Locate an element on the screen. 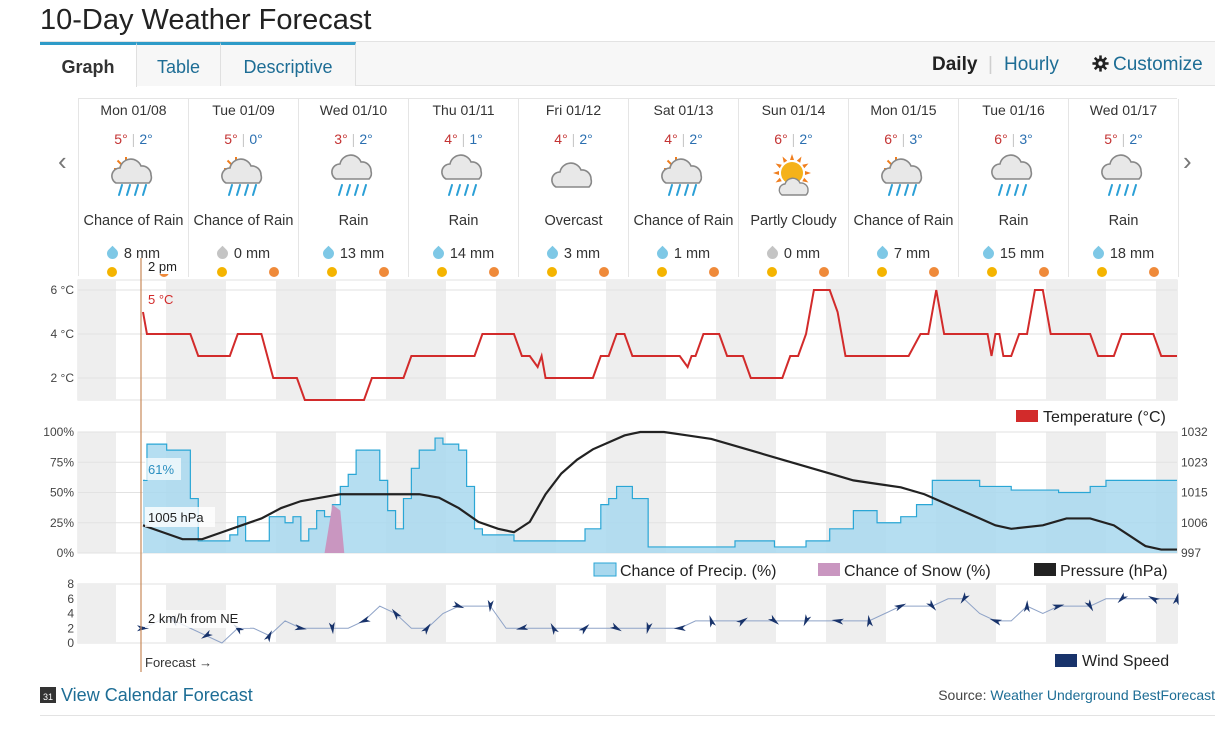 The height and width of the screenshot is (735, 1222). day-column: Thu 01/11 4° | 1° Rain 14 mm is located at coordinates (464, 188).